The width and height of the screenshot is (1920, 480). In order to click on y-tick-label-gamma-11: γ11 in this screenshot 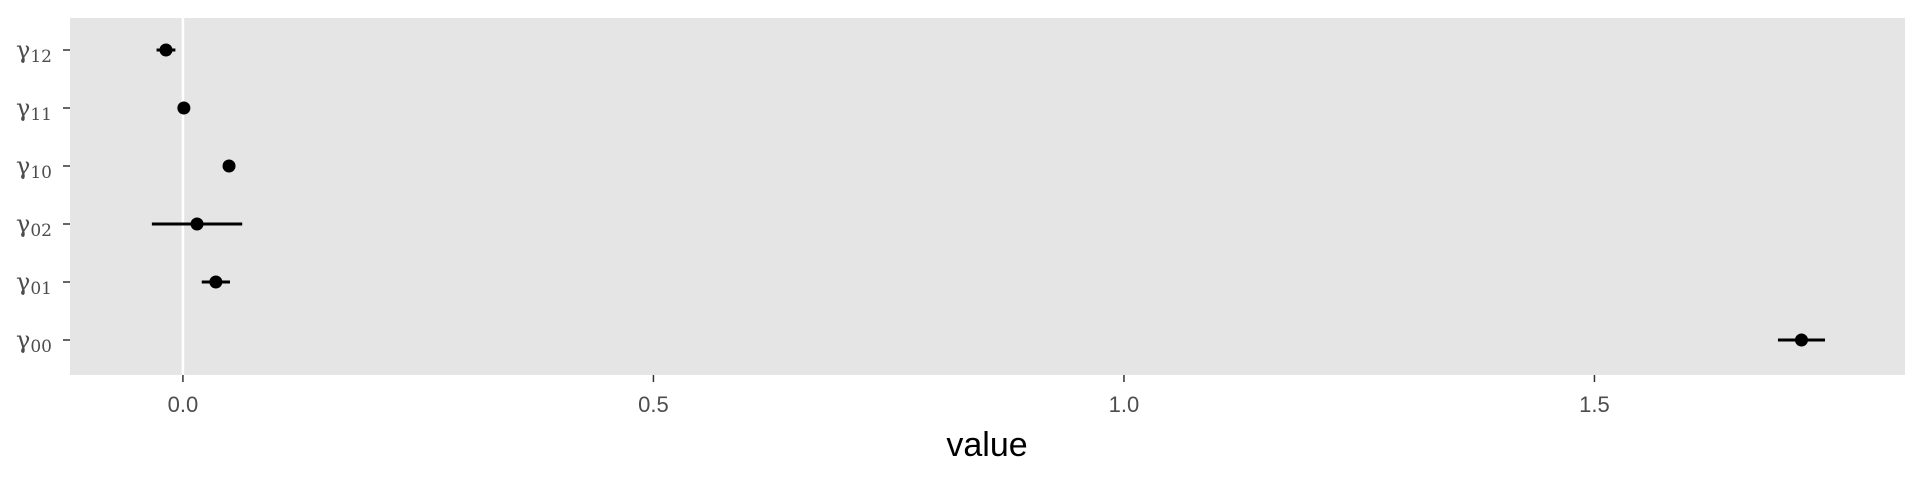, I will do `click(34, 109)`.